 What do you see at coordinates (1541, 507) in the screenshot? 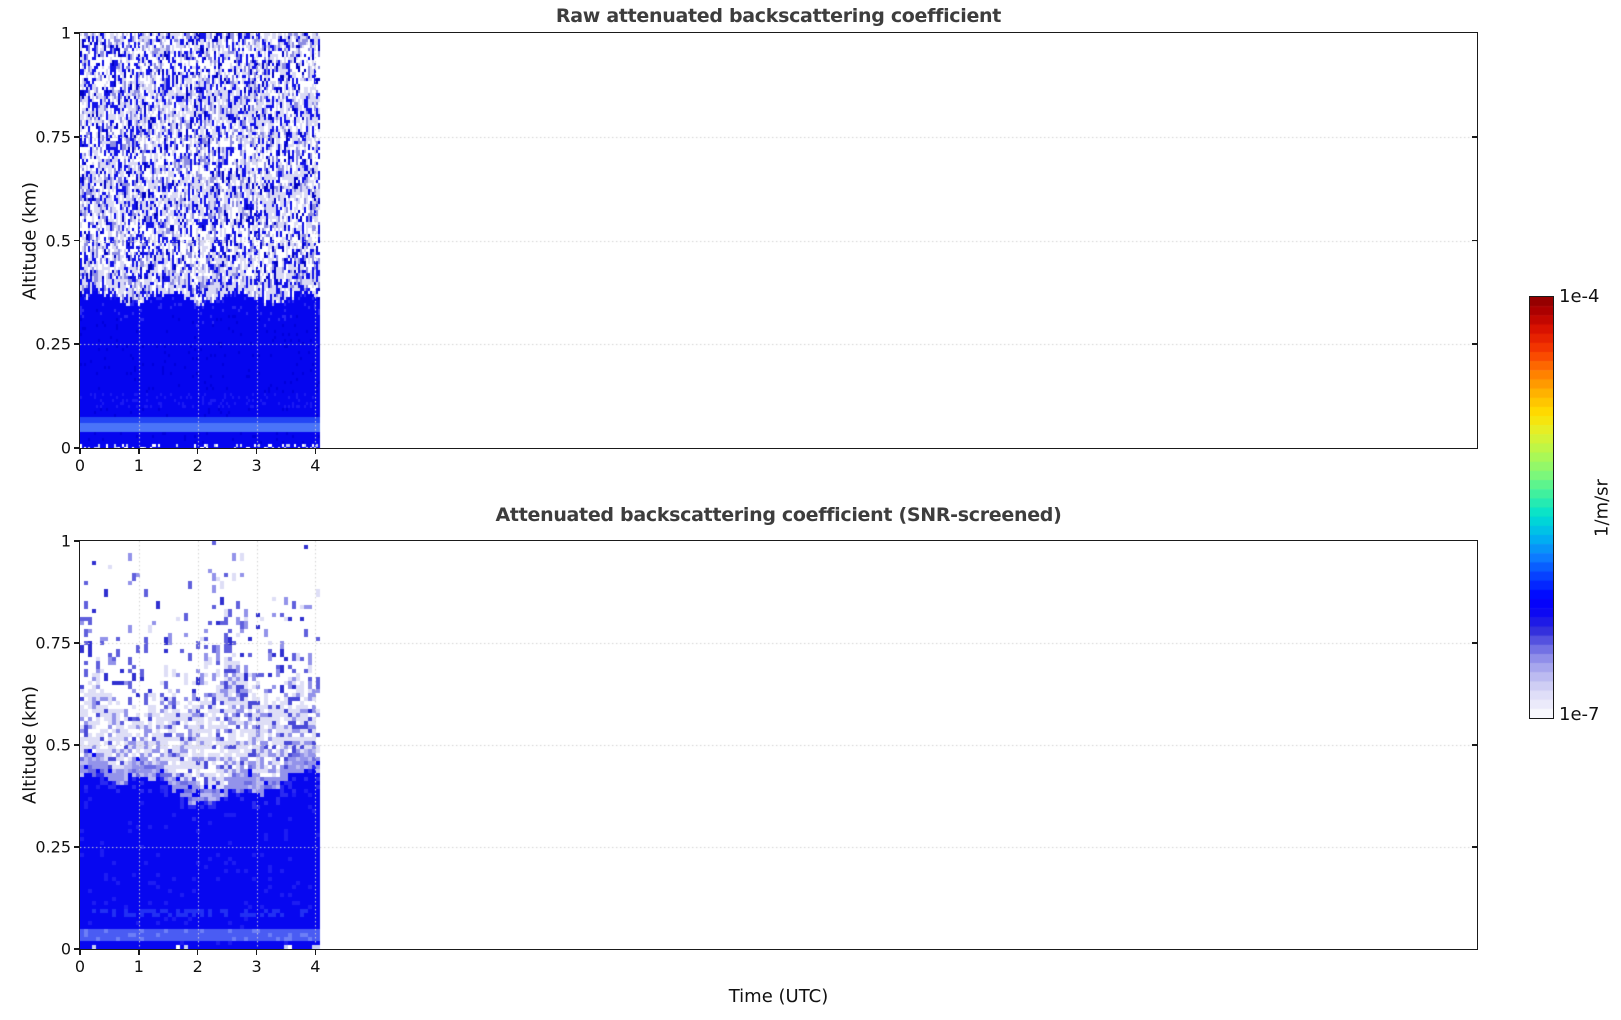
I see `colorbar-gradient` at bounding box center [1541, 507].